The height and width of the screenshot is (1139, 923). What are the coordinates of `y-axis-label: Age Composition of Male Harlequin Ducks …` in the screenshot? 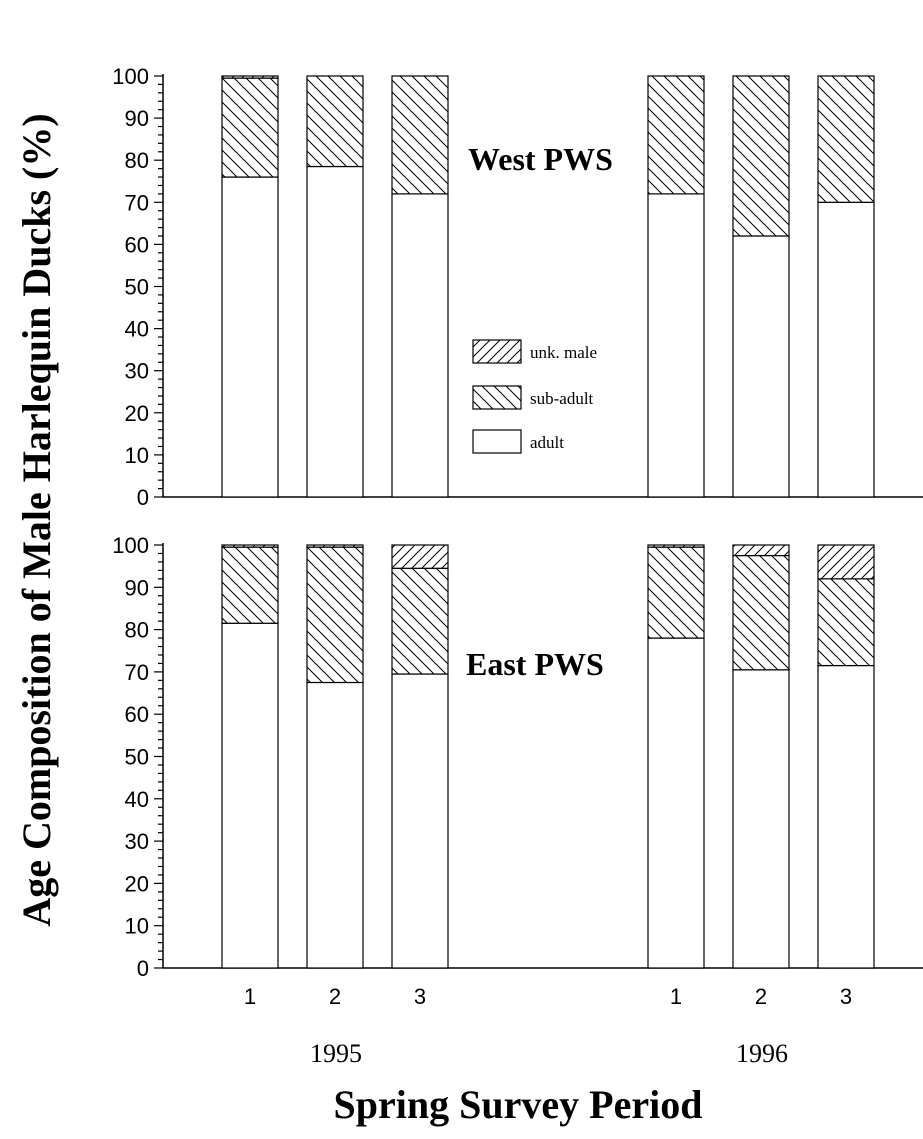 It's located at (36, 519).